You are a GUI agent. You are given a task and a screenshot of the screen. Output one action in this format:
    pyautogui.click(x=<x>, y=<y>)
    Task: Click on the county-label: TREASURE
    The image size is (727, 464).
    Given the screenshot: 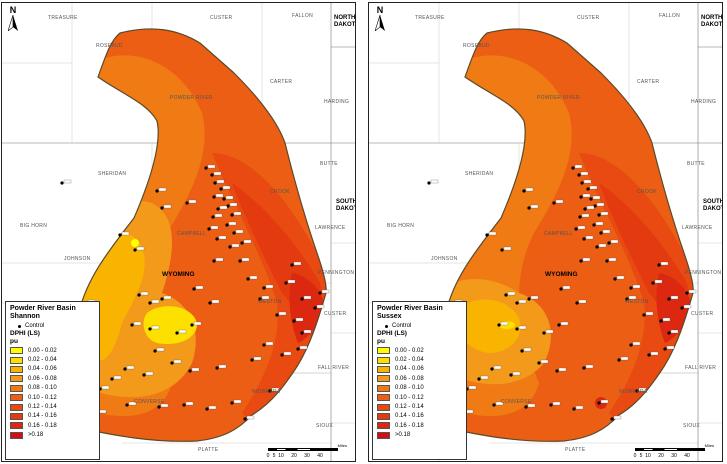 What is the action you would take?
    pyautogui.click(x=63, y=18)
    